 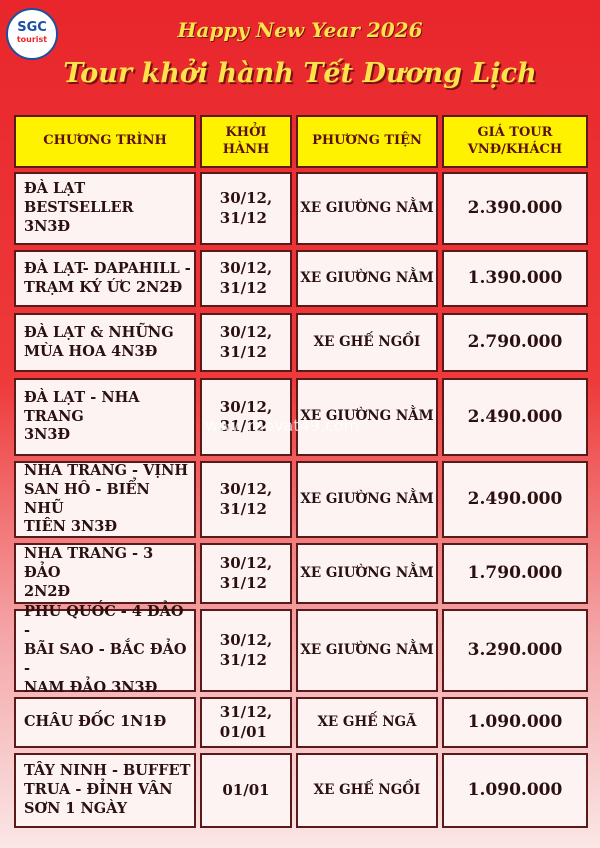 I want to click on title: Tour khởi hành Tết Dương Lịch, so click(x=300, y=73).